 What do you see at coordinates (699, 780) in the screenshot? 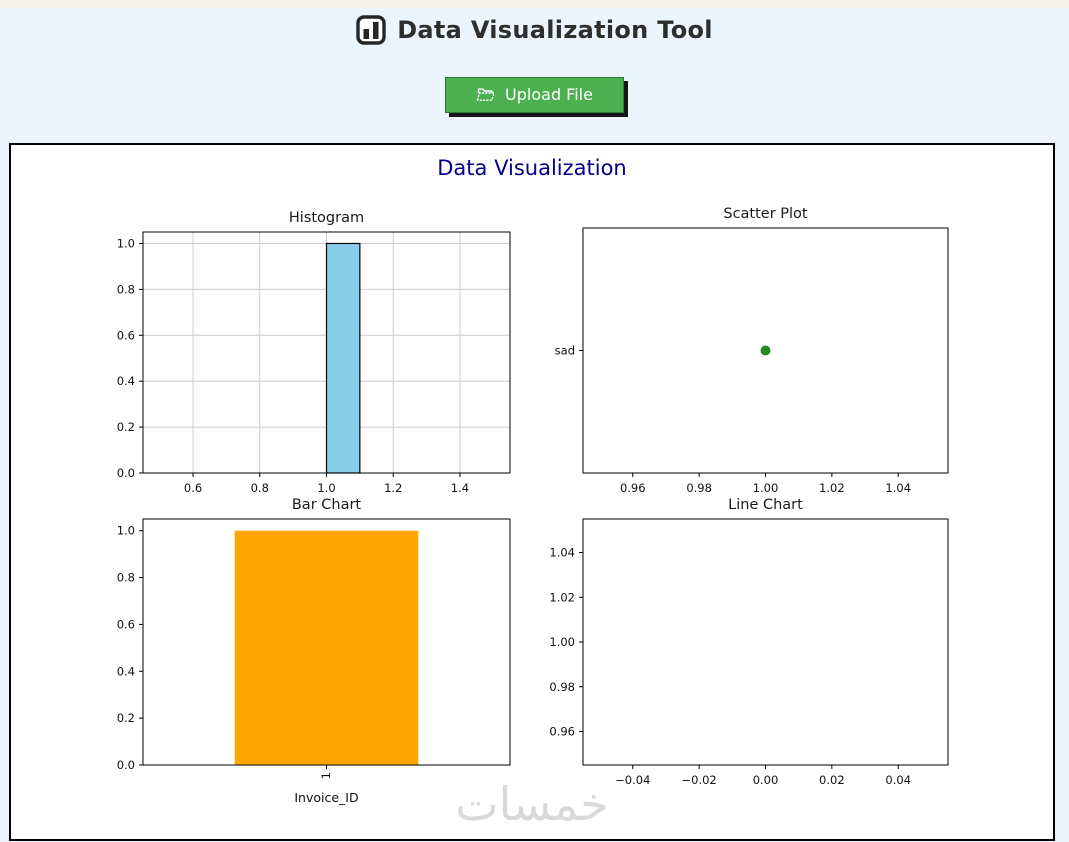
I see `svg-text: −0.02` at bounding box center [699, 780].